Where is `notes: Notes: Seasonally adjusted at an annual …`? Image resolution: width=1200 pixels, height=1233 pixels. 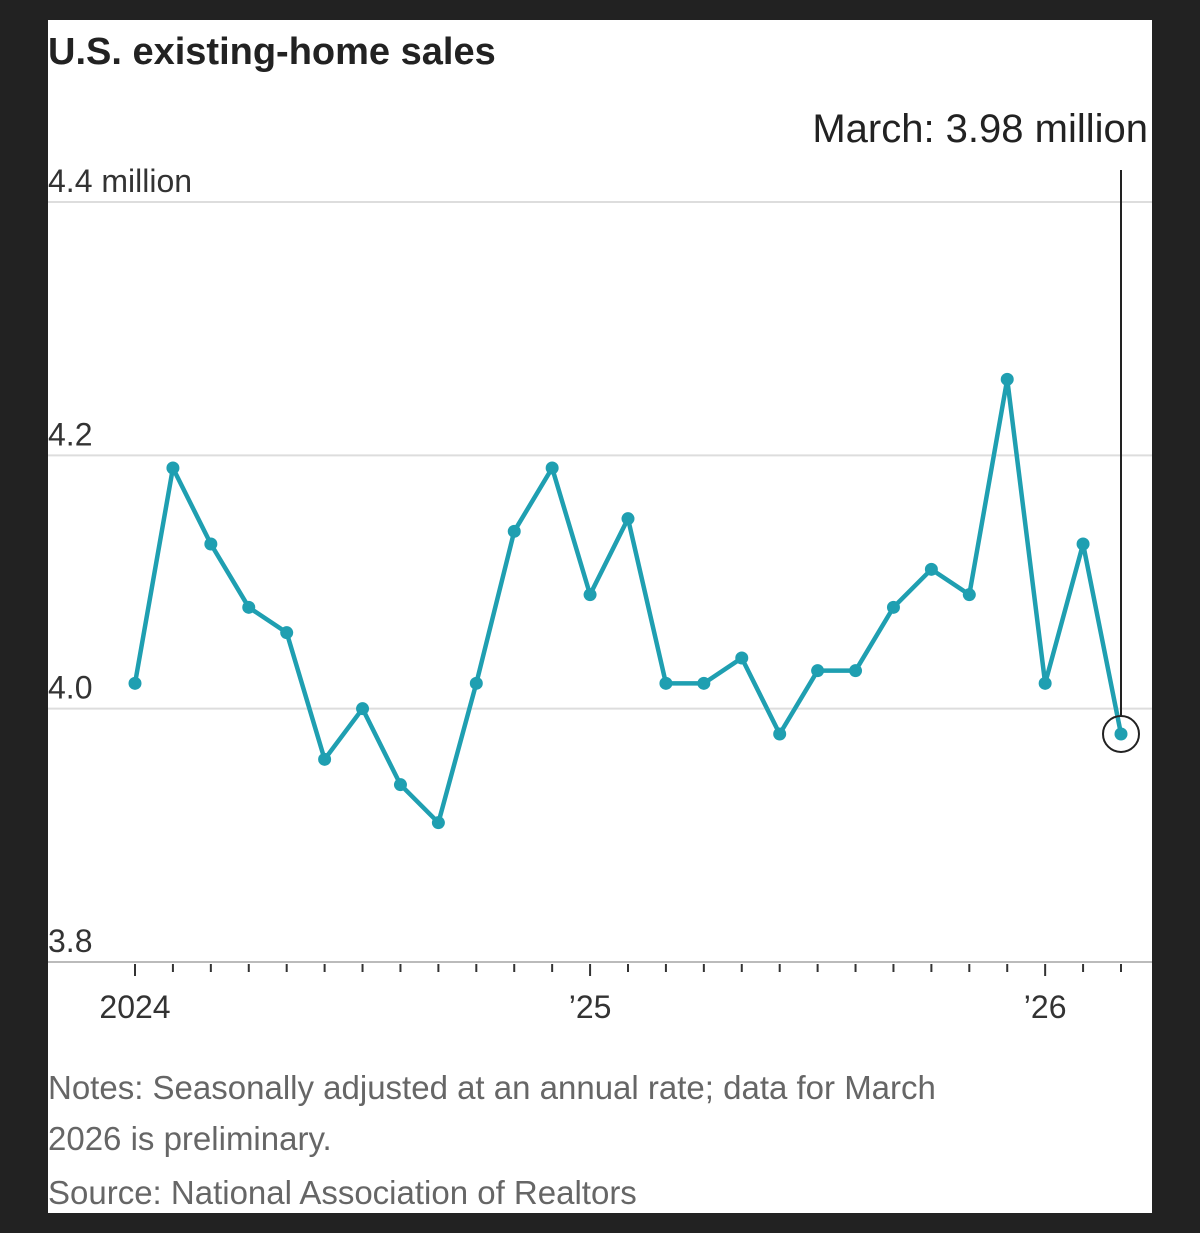 notes: Notes: Seasonally adjusted at an annual … is located at coordinates (492, 1087).